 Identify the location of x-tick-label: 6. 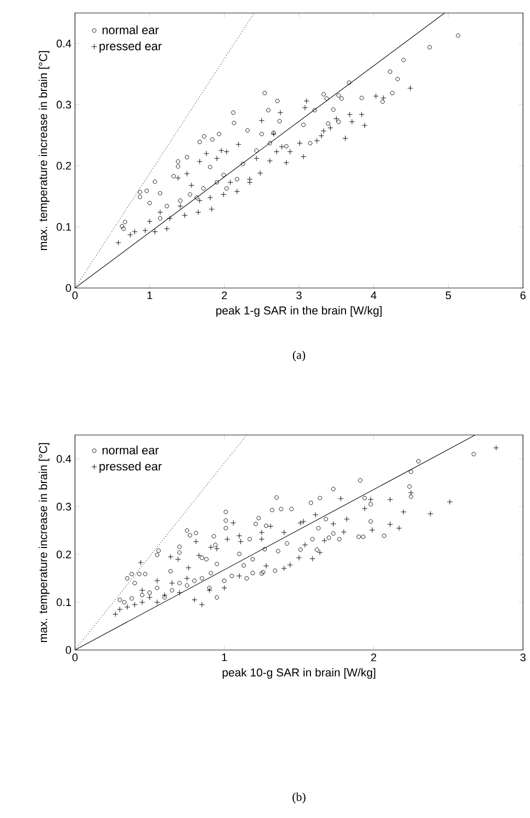
(523, 296).